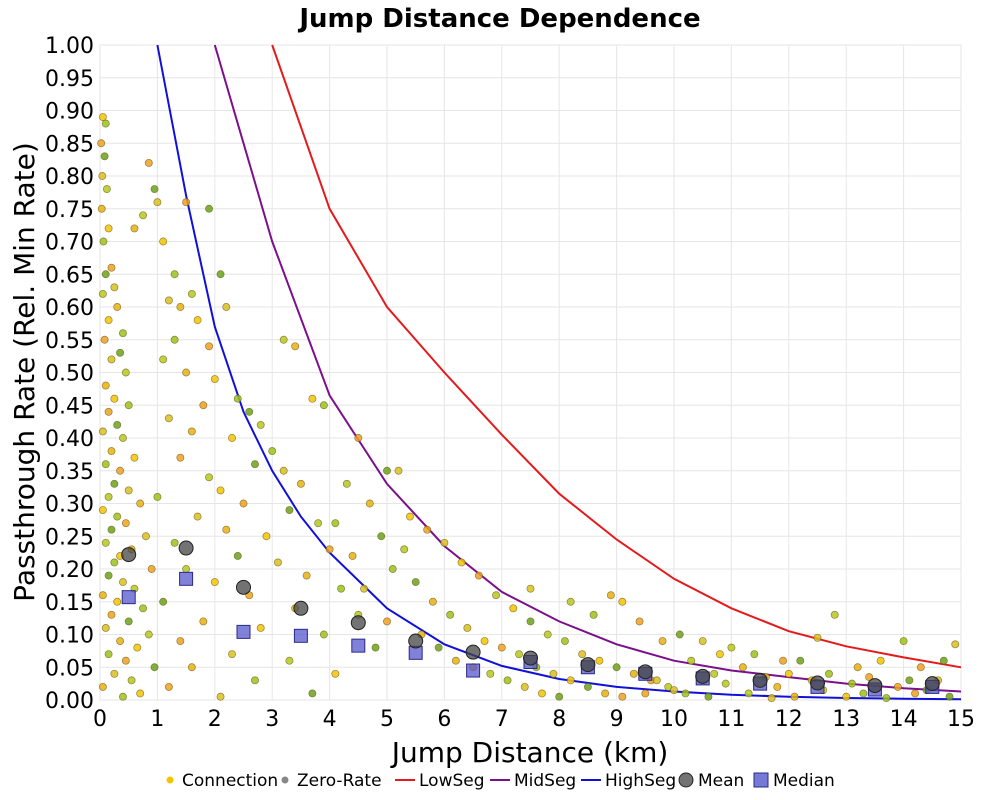  What do you see at coordinates (640, 781) in the screenshot?
I see `legend-label: HighSeg` at bounding box center [640, 781].